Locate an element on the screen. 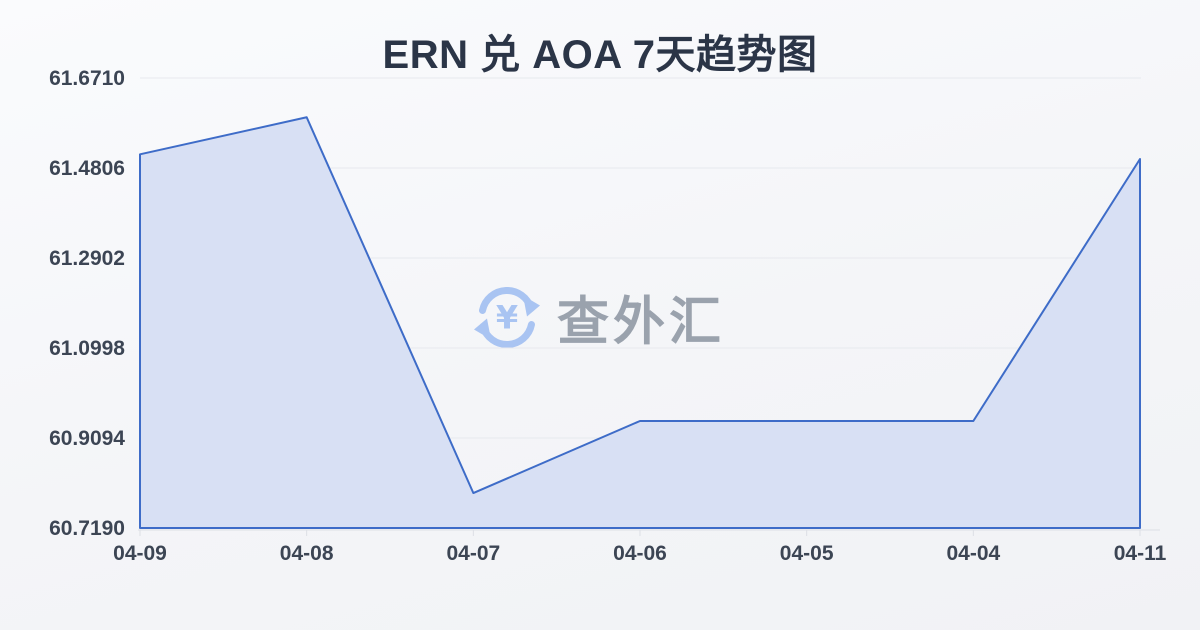  watermark: ¥ 查外汇 is located at coordinates (598, 317).